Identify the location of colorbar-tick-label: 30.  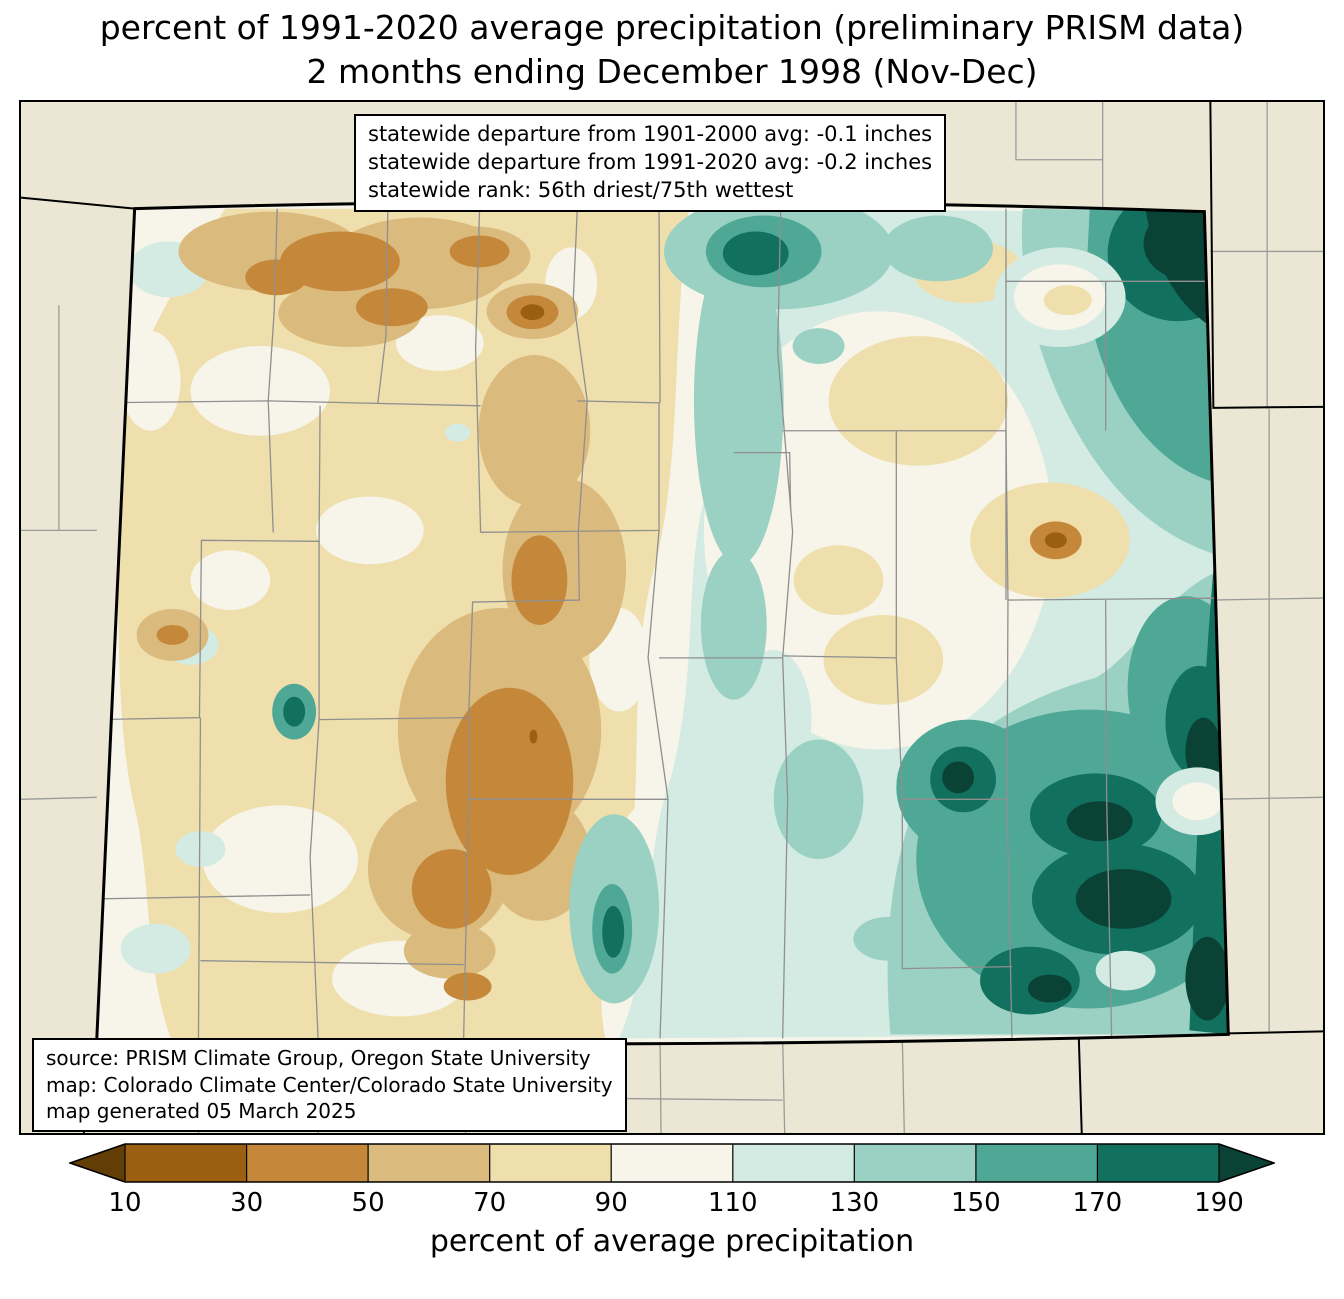
(247, 1203).